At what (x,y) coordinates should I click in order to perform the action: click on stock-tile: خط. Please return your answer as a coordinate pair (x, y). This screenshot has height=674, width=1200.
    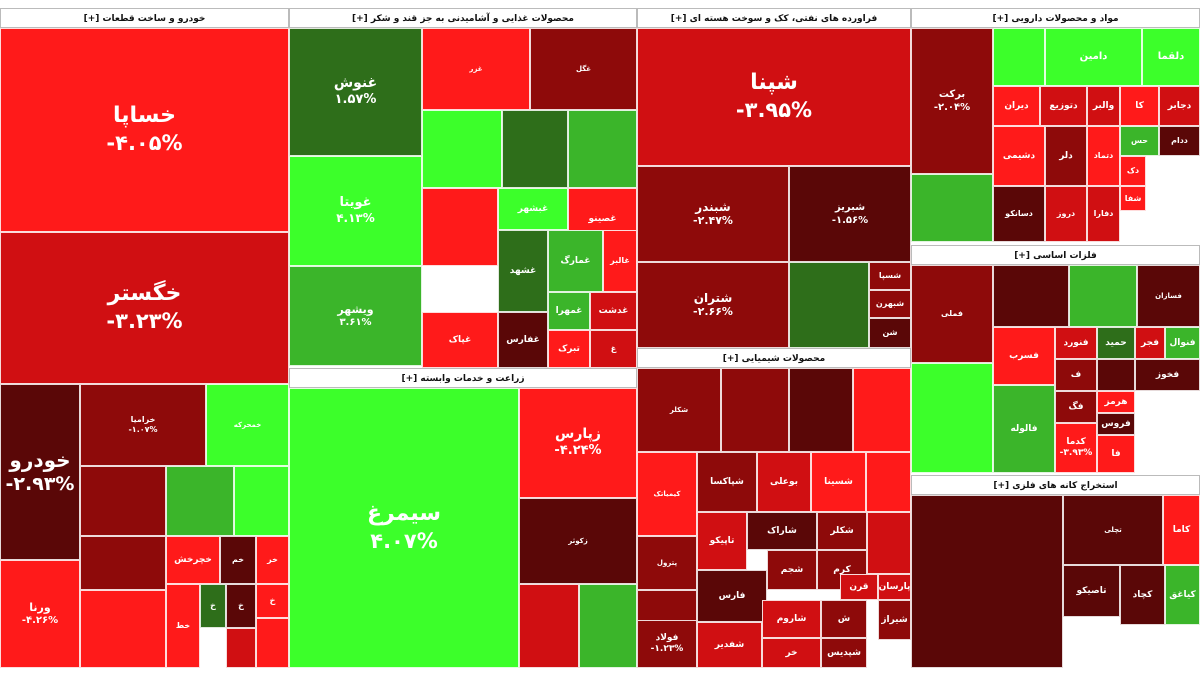
    Looking at the image, I should click on (183, 626).